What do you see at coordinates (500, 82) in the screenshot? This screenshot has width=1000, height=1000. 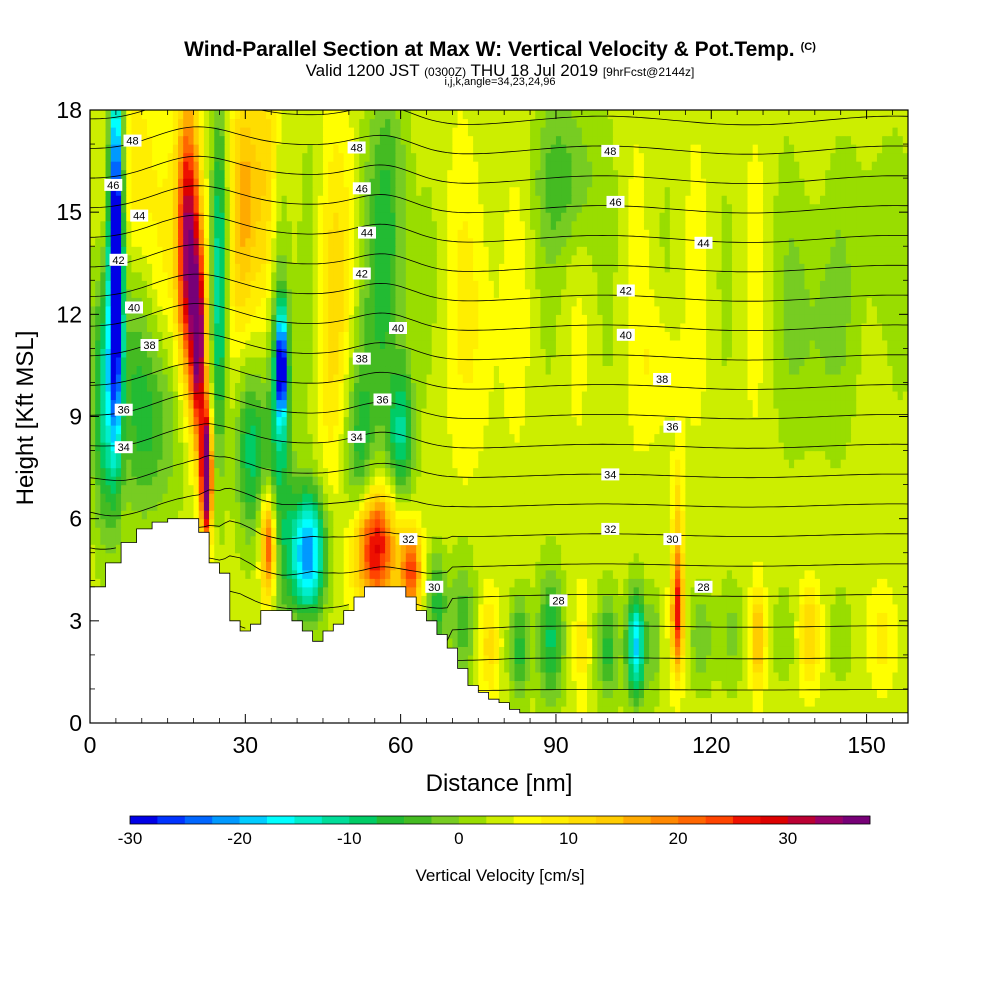 I see `index-line: i,j,k,angle=34,23,24,96` at bounding box center [500, 82].